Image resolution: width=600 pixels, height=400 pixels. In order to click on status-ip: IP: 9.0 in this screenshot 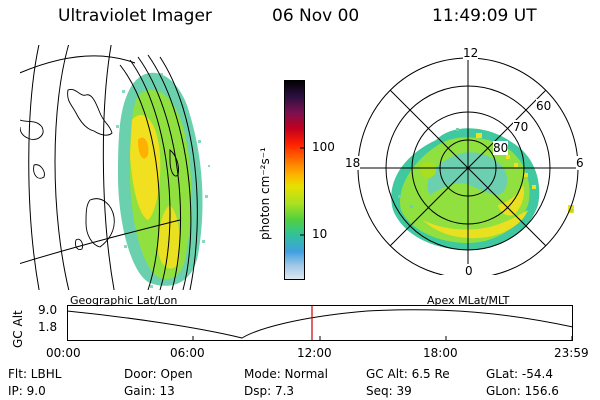, I will do `click(27, 391)`.